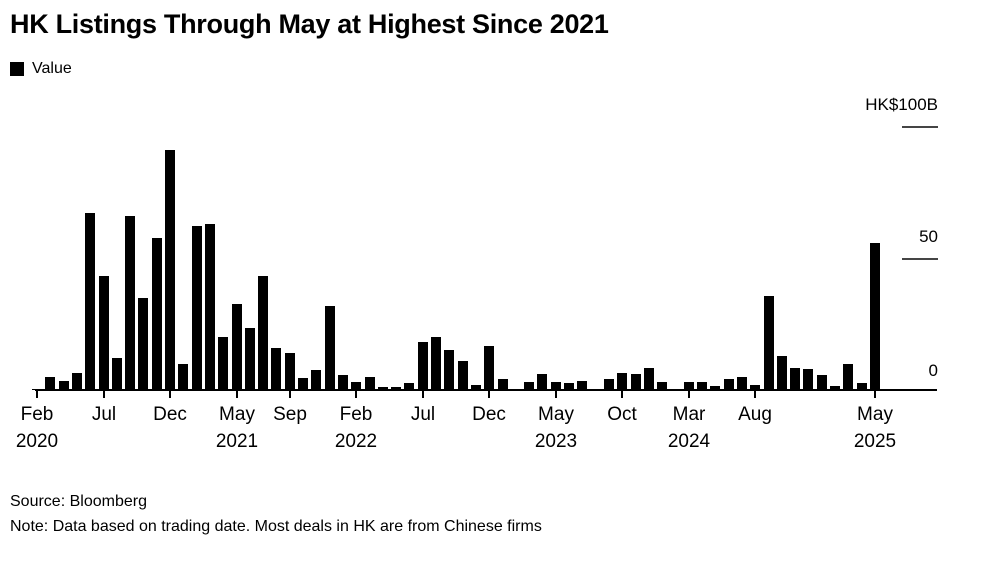 The image size is (991, 562). What do you see at coordinates (503, 384) in the screenshot?
I see `bar-jan-2023` at bounding box center [503, 384].